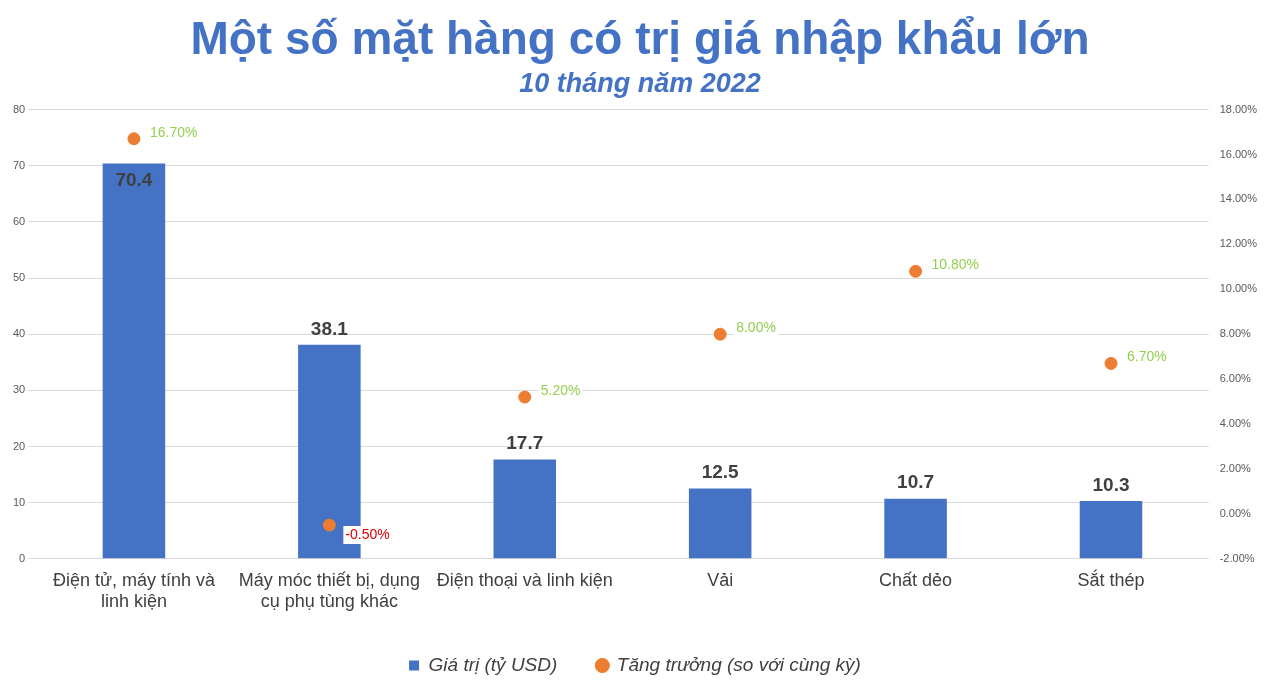 This screenshot has height=689, width=1280. Describe the element at coordinates (19, 108) in the screenshot. I see `y-tick-label: 80` at that location.